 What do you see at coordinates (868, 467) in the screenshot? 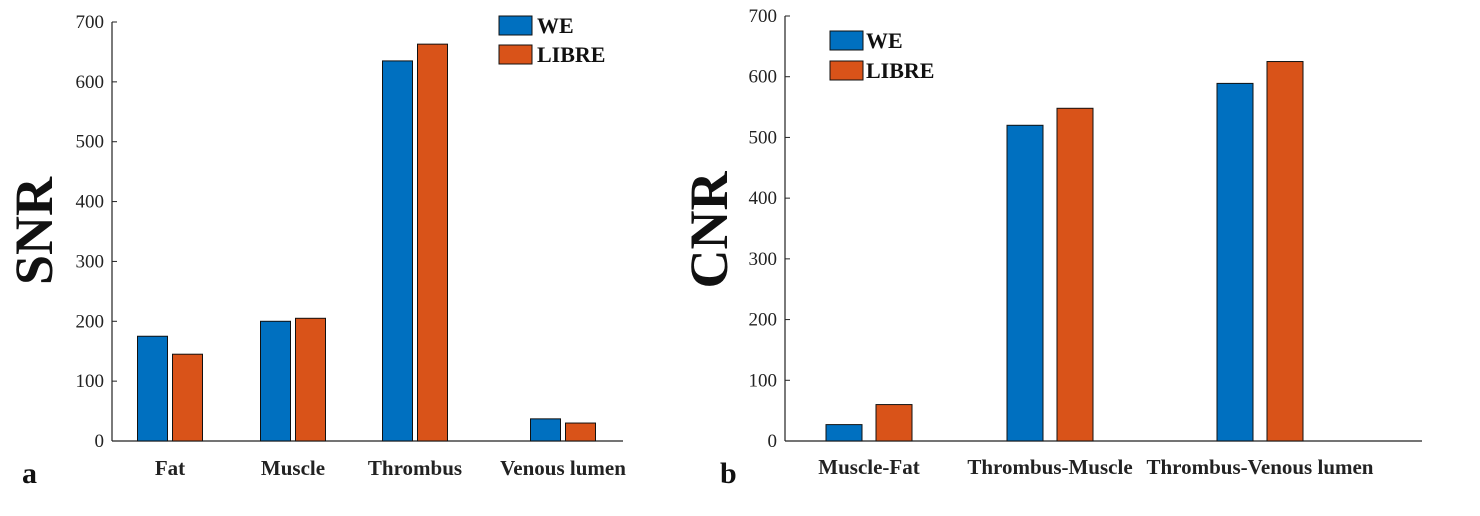
I see `x-category-label: Muscle-Fat` at bounding box center [868, 467].